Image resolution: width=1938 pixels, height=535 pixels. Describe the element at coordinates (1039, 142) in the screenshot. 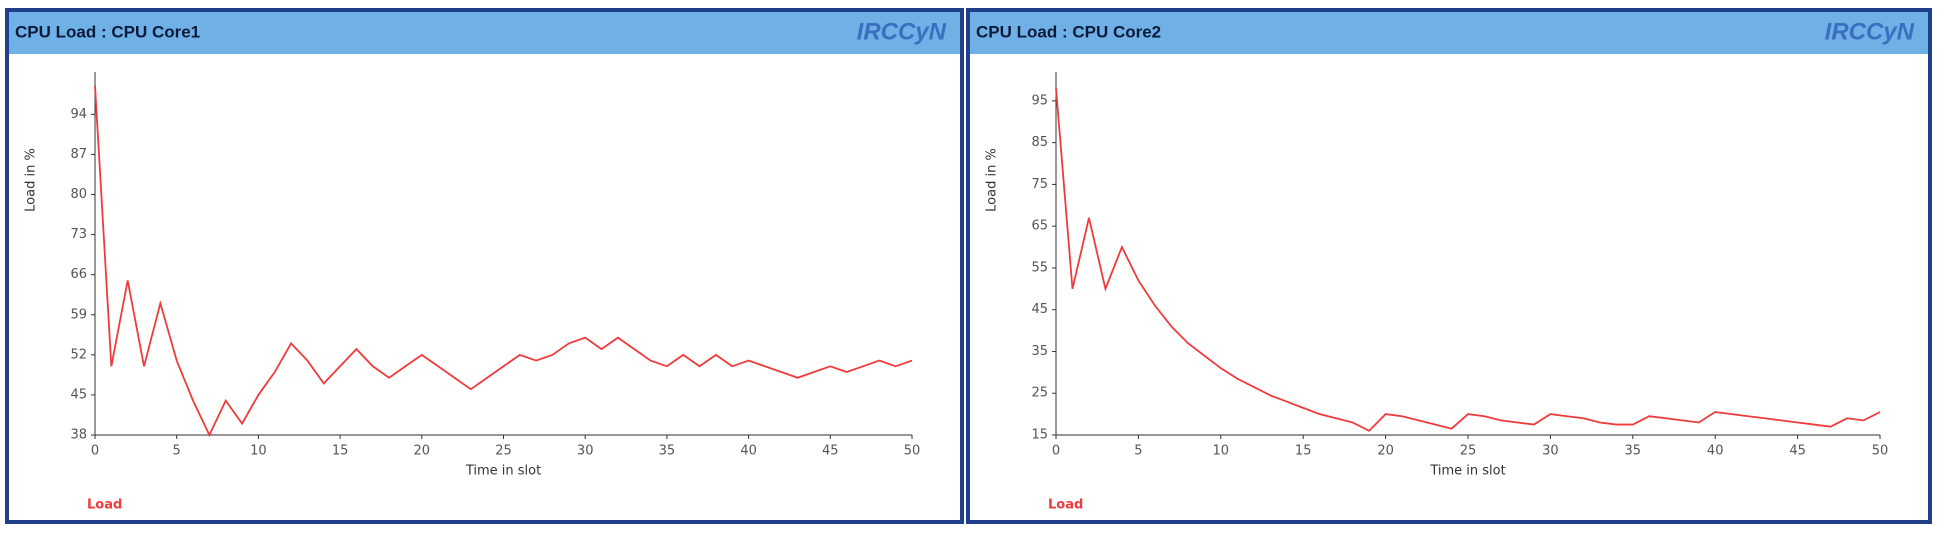

I see `y-tick-label: 85` at that location.